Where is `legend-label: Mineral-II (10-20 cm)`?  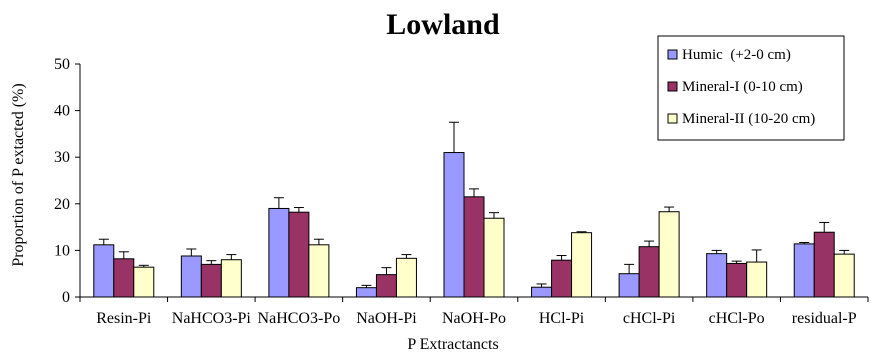
legend-label: Mineral-II (10-20 cm) is located at coordinates (748, 119).